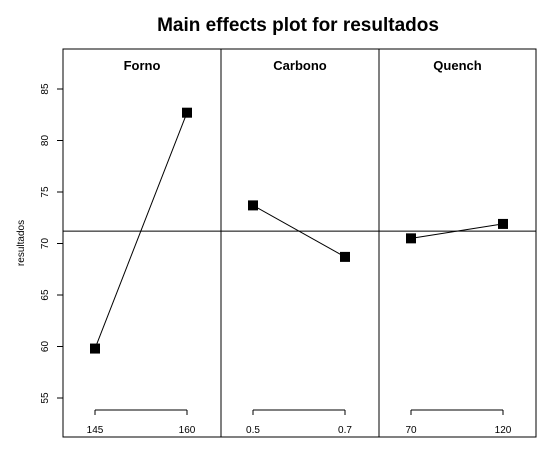 The height and width of the screenshot is (475, 537). Describe the element at coordinates (457, 65) in the screenshot. I see `panel-title: Quench` at that location.